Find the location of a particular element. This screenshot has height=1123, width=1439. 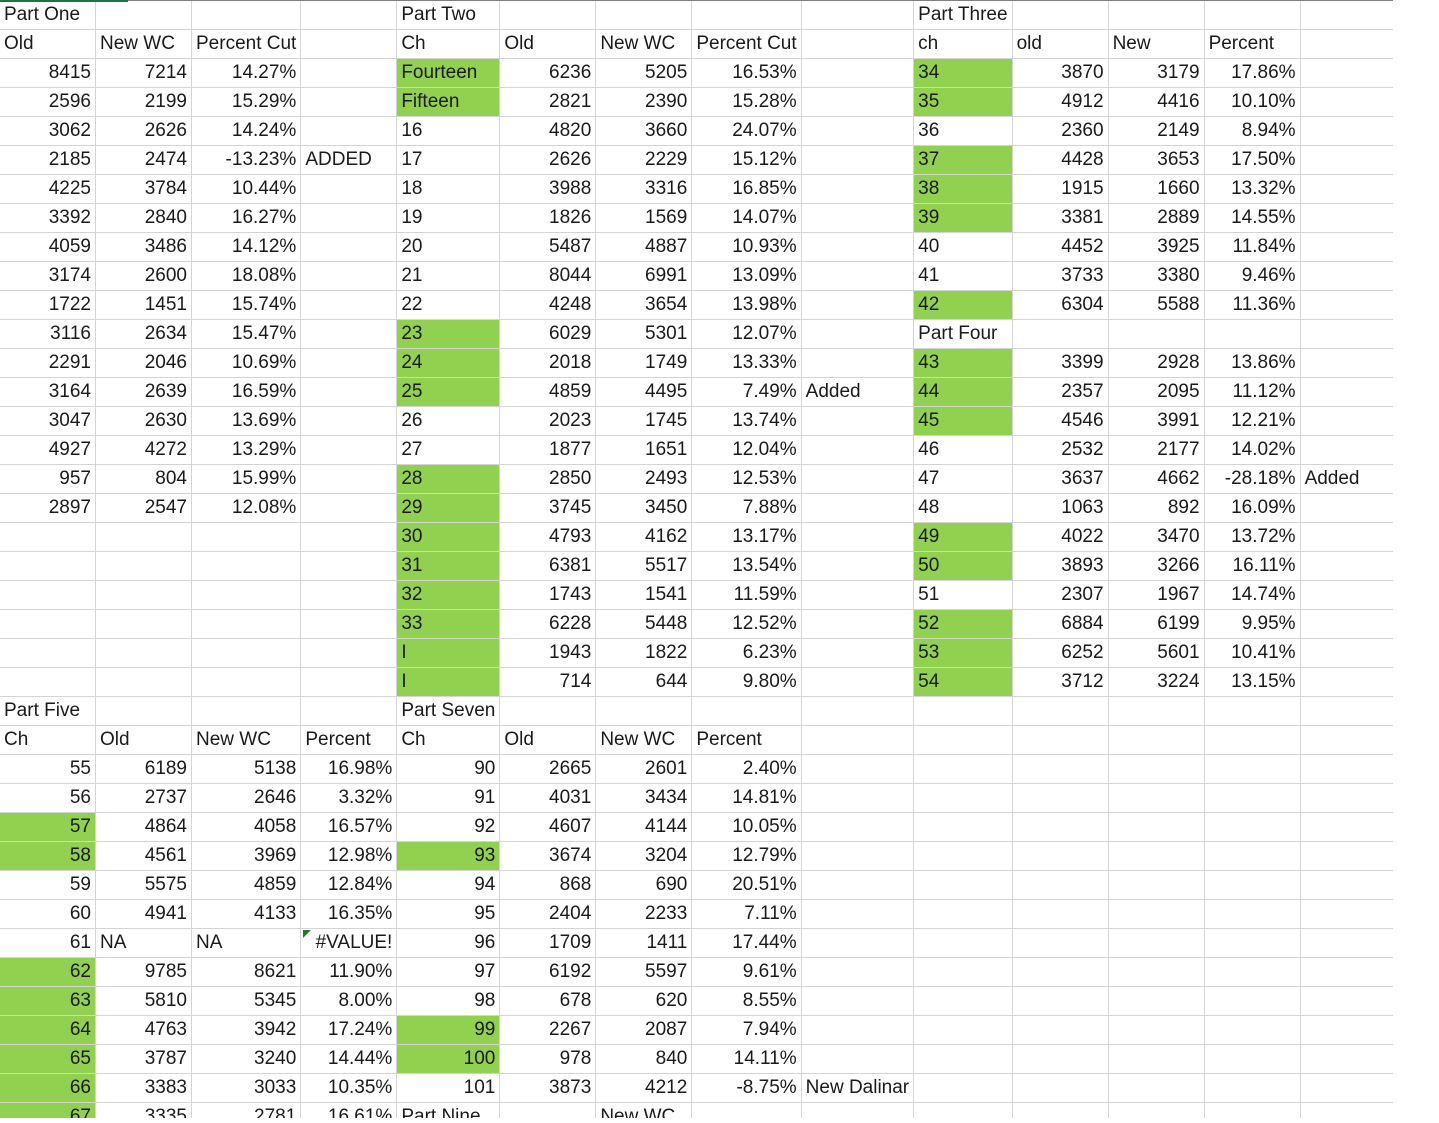

sheet-cell: 1660 is located at coordinates (1156, 189).